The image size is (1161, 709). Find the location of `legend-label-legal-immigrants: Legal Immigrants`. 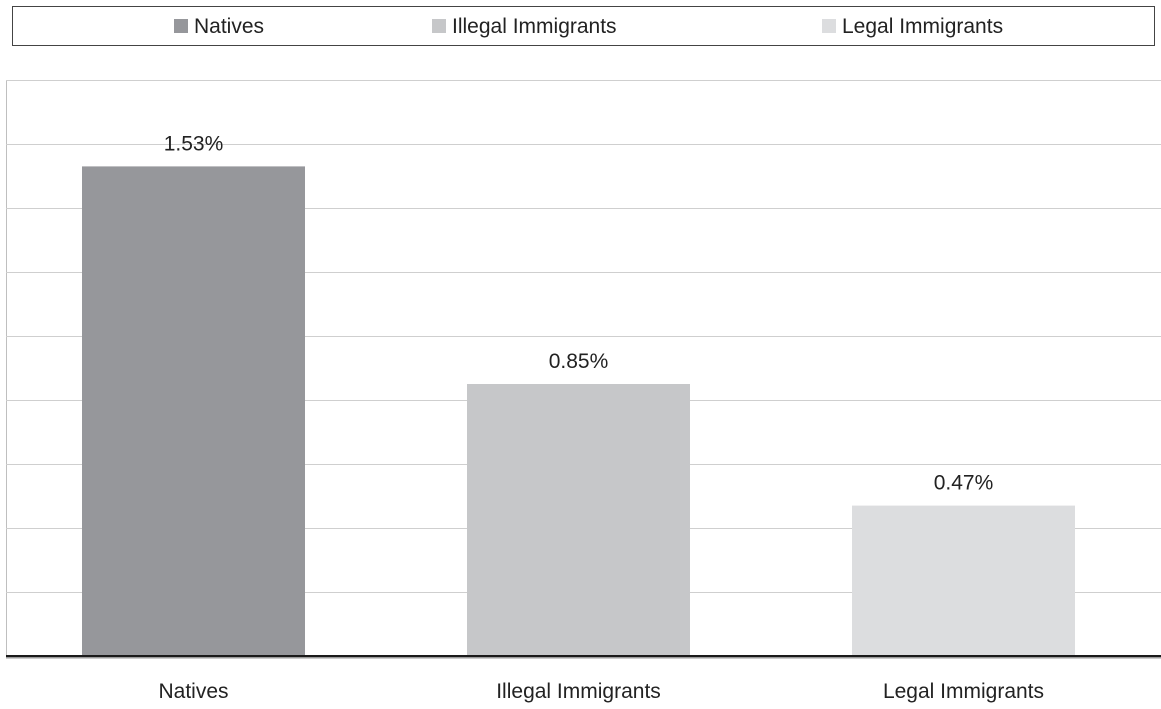

legend-label-legal-immigrants: Legal Immigrants is located at coordinates (923, 26).